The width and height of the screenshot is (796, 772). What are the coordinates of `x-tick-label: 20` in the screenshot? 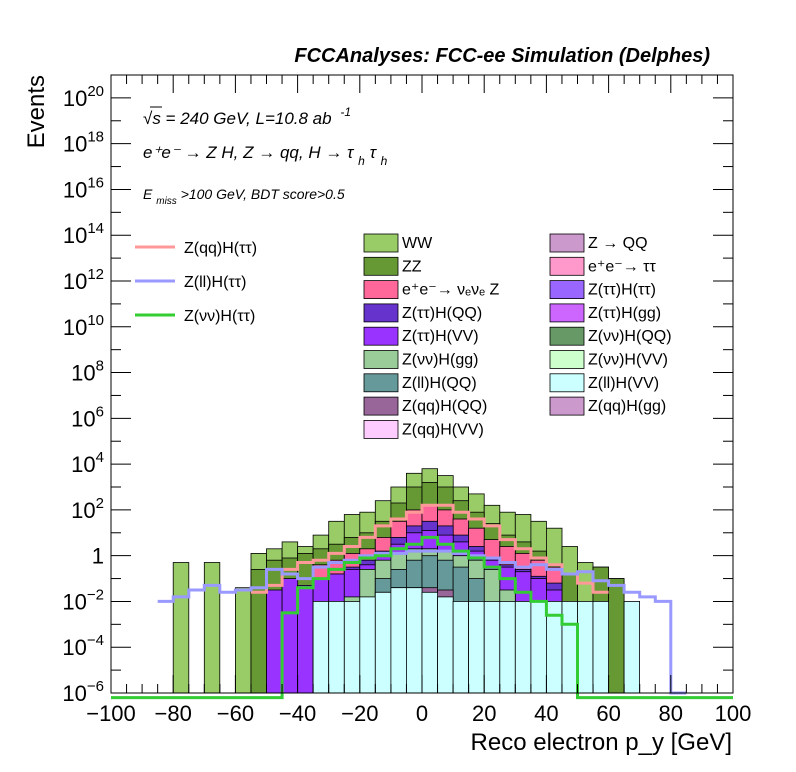 It's located at (484, 713).